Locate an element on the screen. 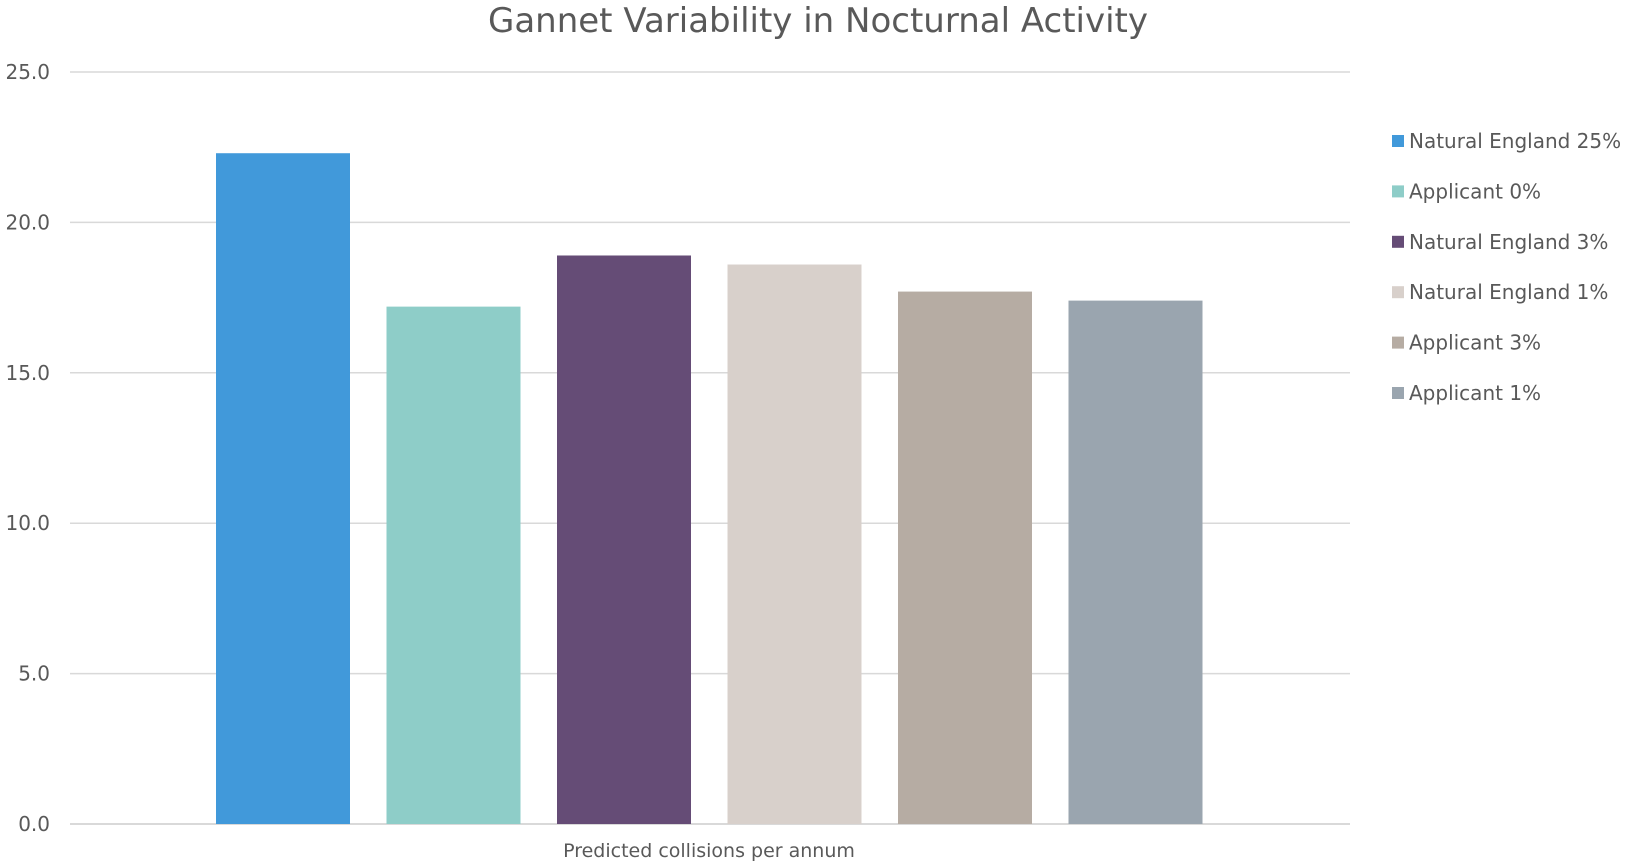  legend-item: Applicant 3% is located at coordinates (1466, 343).